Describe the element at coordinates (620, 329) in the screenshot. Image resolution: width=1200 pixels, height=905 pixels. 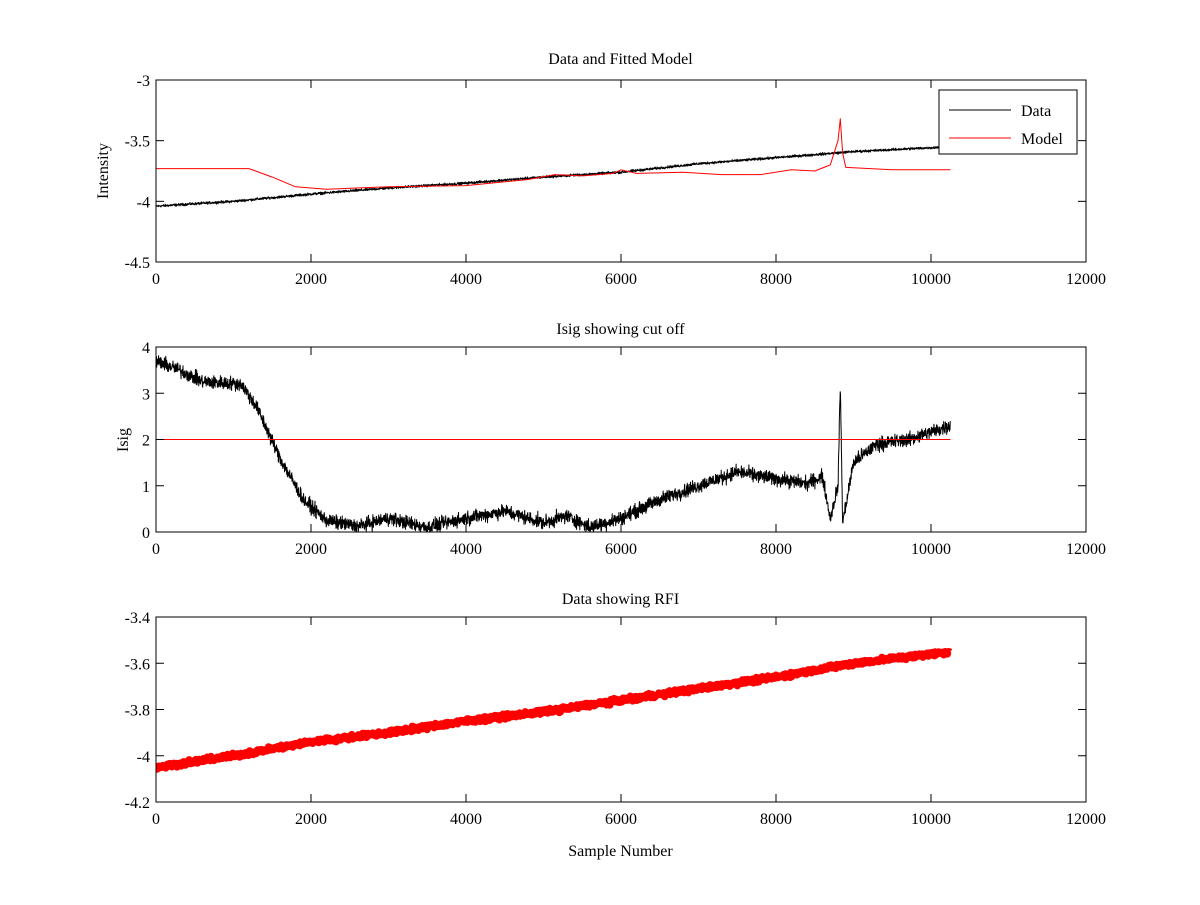
I see `panel-title: Isig showing cut off` at that location.